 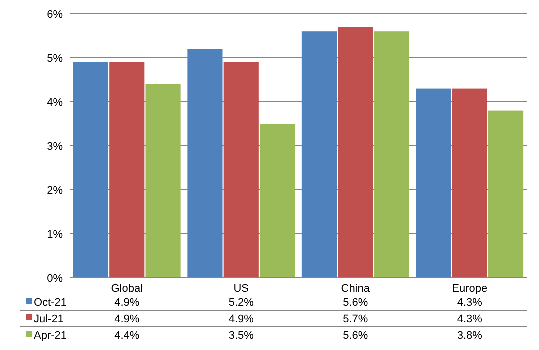 What do you see at coordinates (55, 58) in the screenshot?
I see `y-tick-label: 5%` at bounding box center [55, 58].